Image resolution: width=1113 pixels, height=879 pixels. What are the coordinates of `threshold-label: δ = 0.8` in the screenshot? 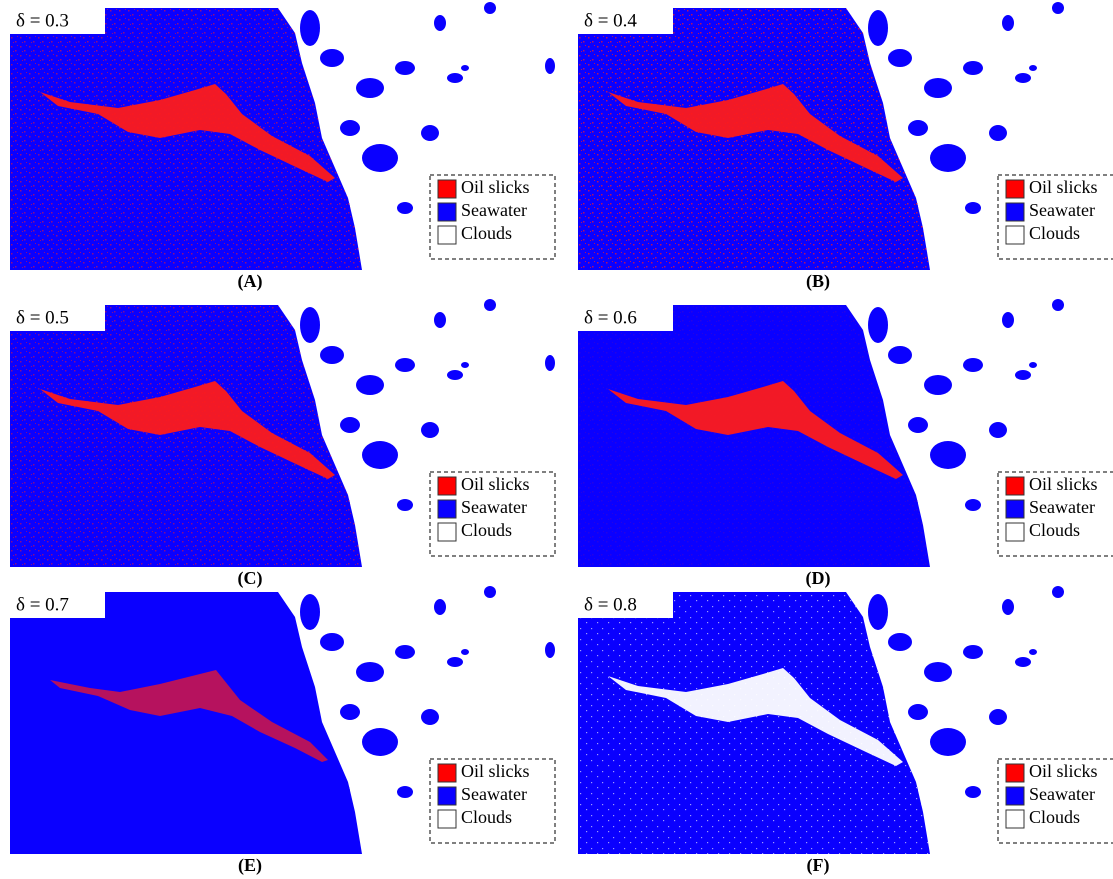 It's located at (610, 604).